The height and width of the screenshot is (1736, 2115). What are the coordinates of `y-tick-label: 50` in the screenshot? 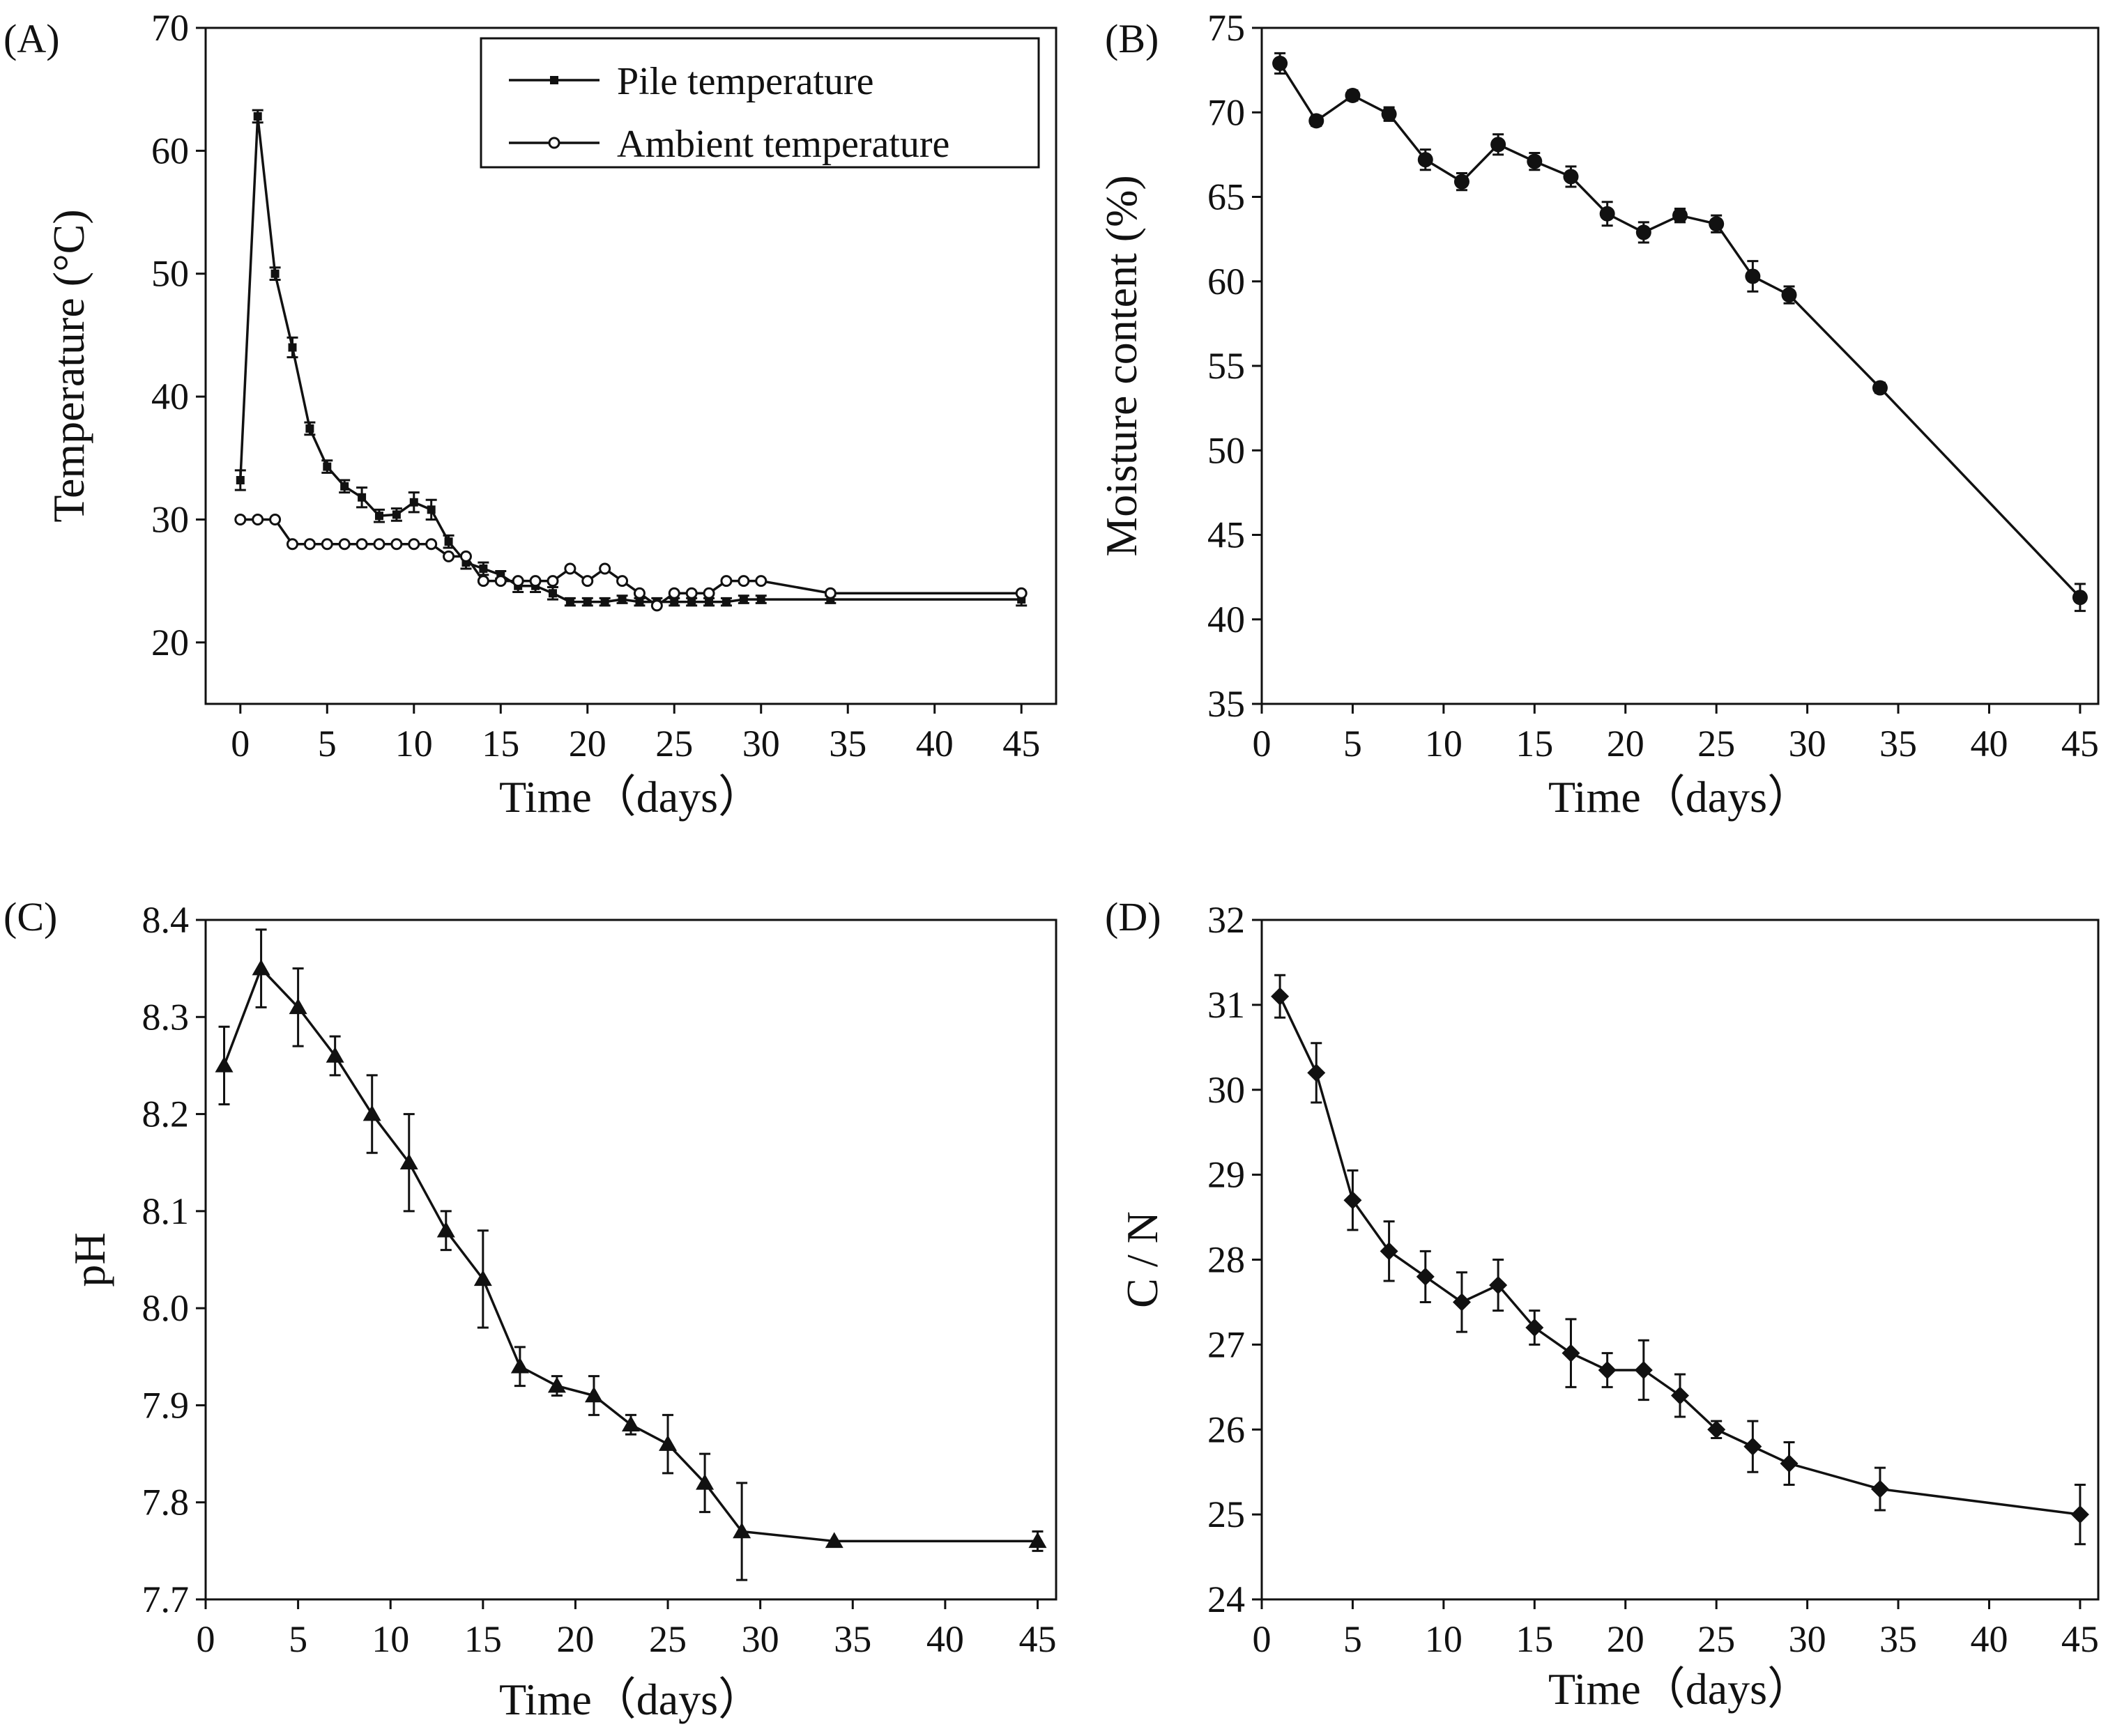 It's located at (1226, 450).